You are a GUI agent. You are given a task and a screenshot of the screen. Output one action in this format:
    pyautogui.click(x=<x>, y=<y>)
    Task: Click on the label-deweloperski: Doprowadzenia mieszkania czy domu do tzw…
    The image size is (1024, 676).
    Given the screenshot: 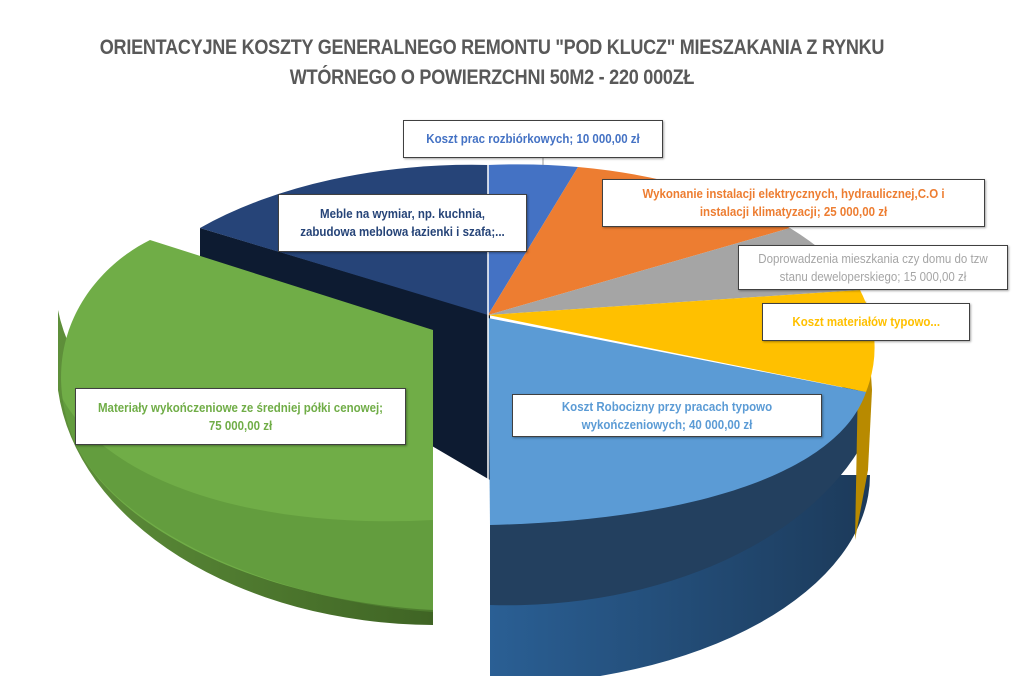 What is the action you would take?
    pyautogui.click(x=873, y=267)
    